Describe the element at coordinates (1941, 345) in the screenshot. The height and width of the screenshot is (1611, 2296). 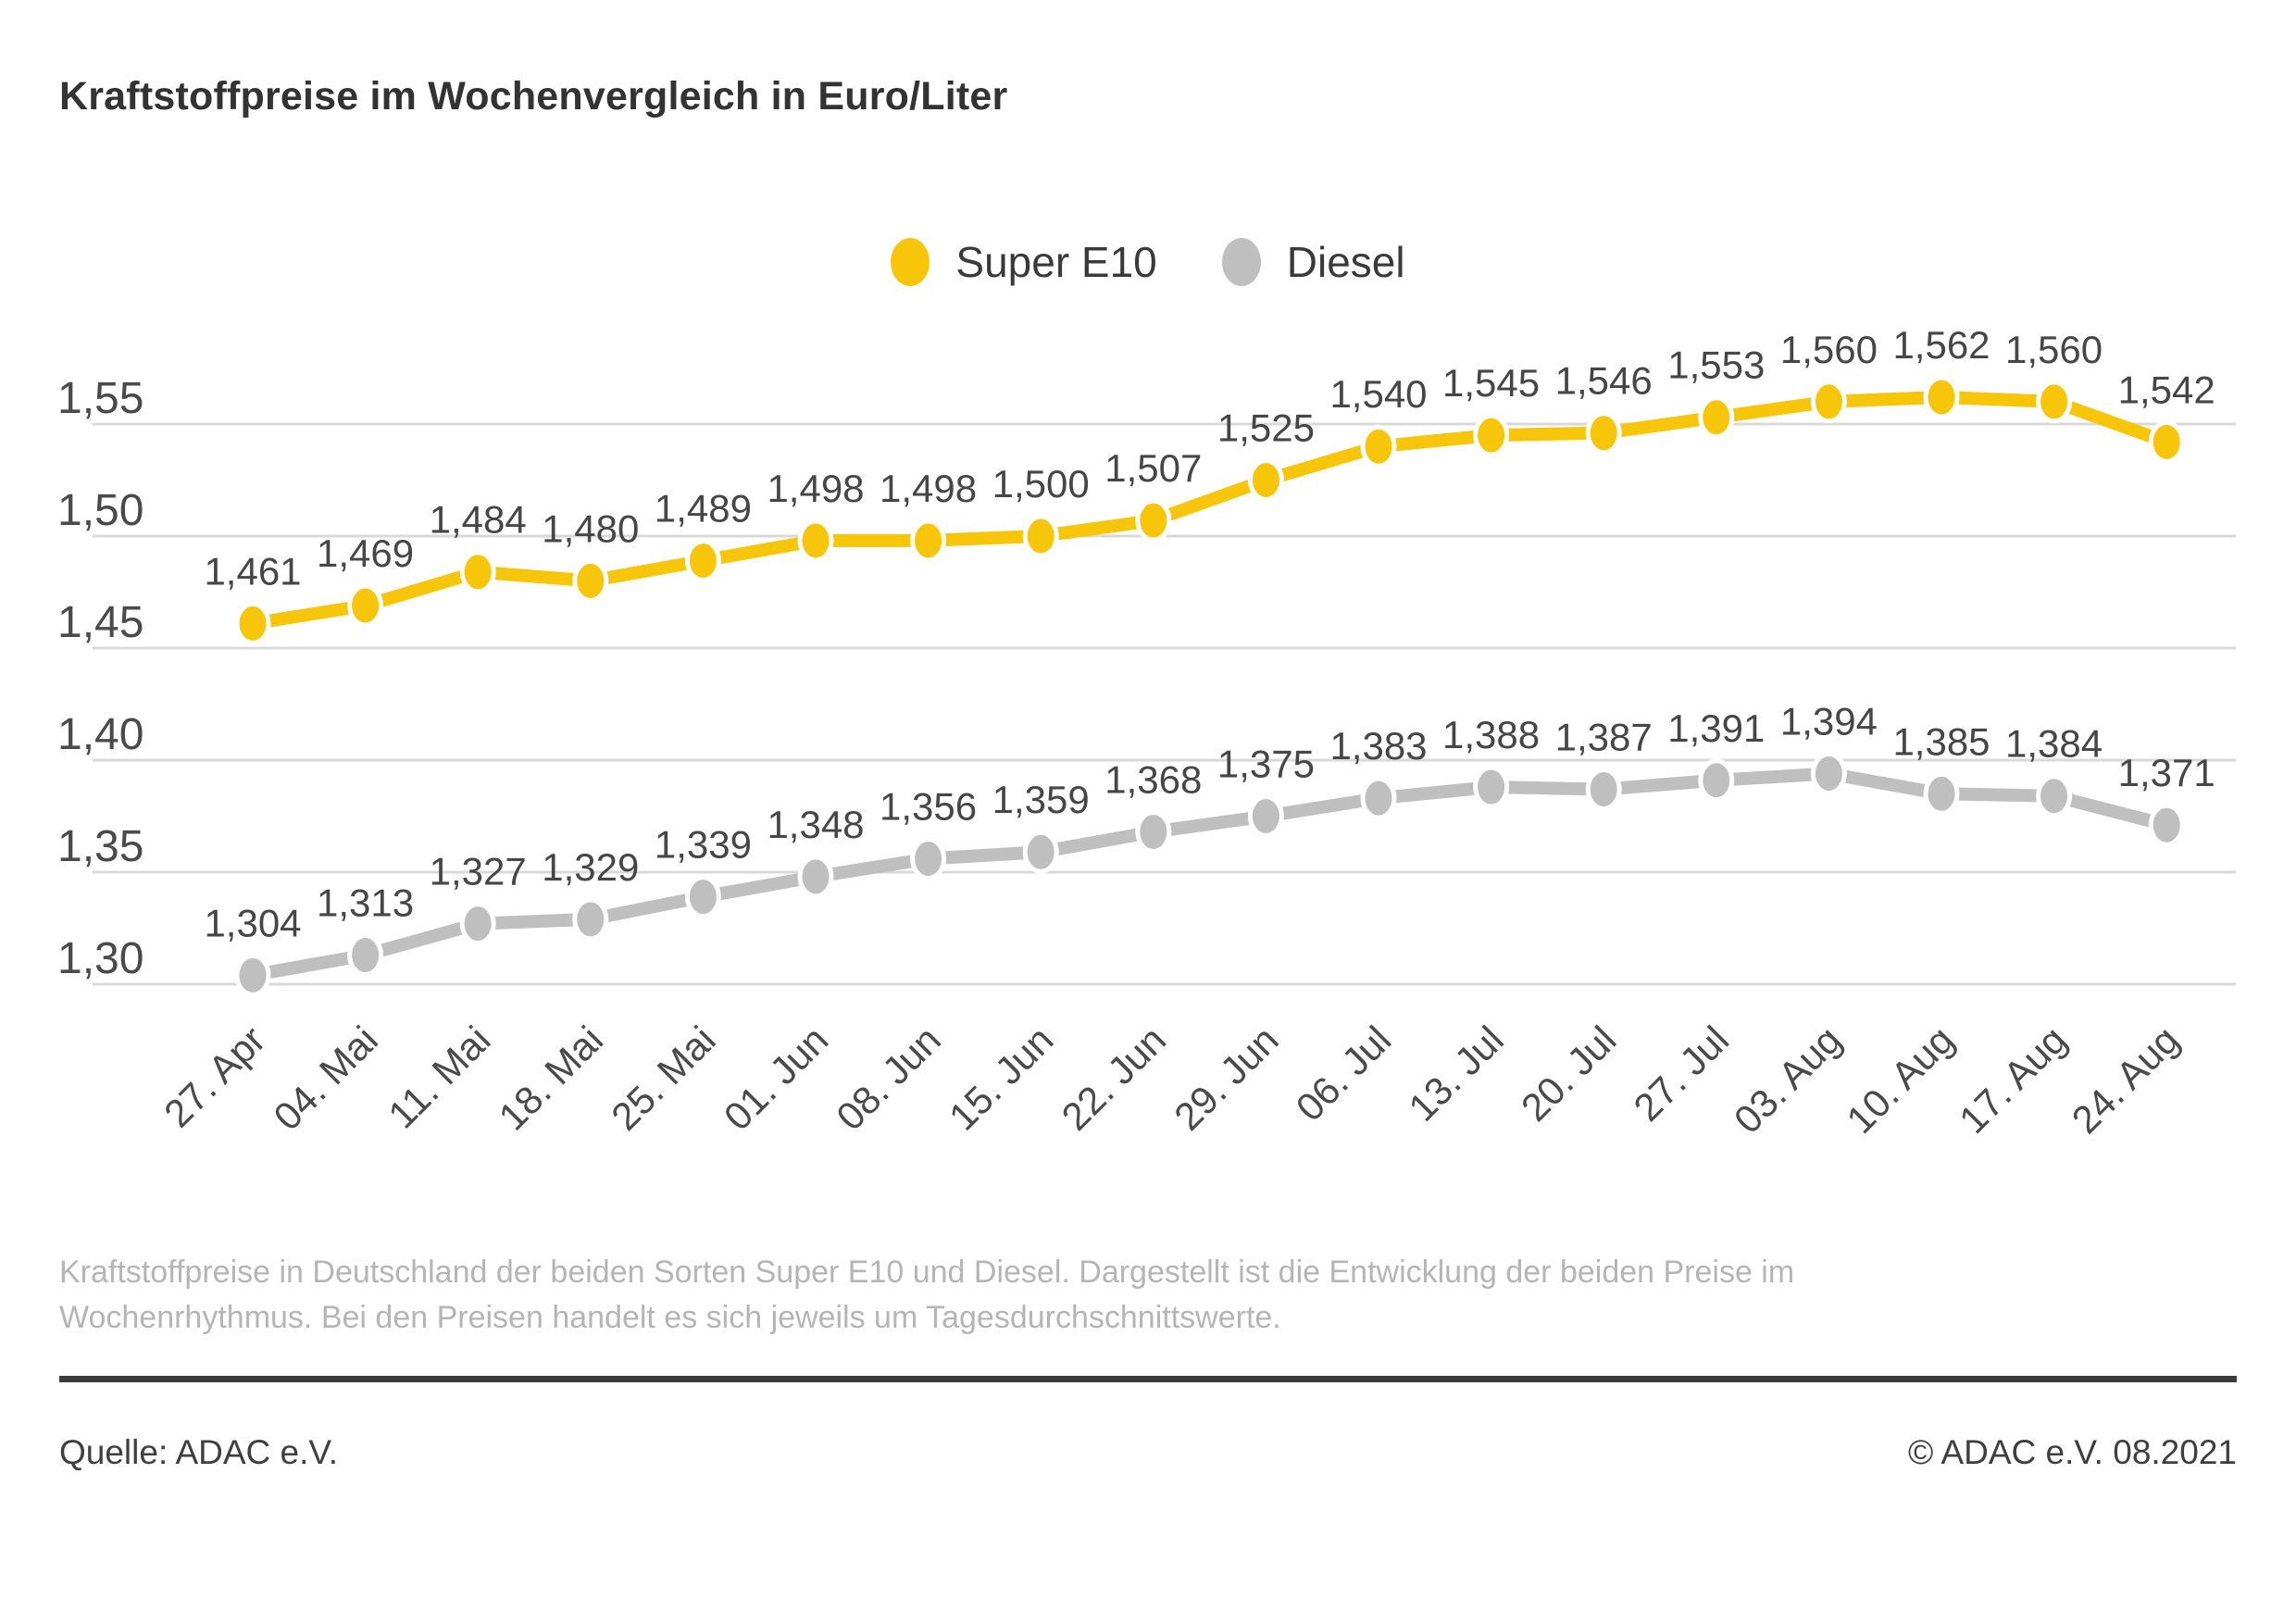
I see `data-point-label: 1,562` at that location.